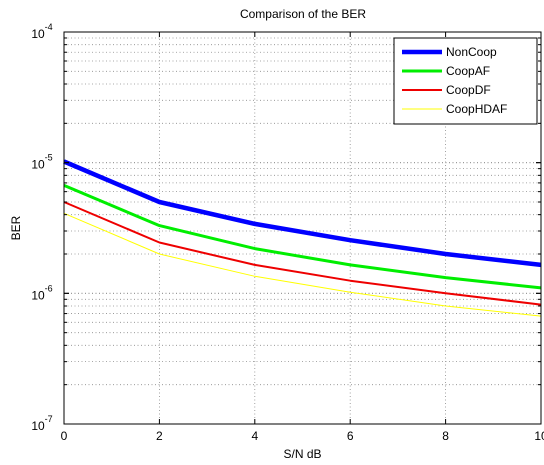  Describe the element at coordinates (539, 436) in the screenshot. I see `x-tick-label: 10` at that location.